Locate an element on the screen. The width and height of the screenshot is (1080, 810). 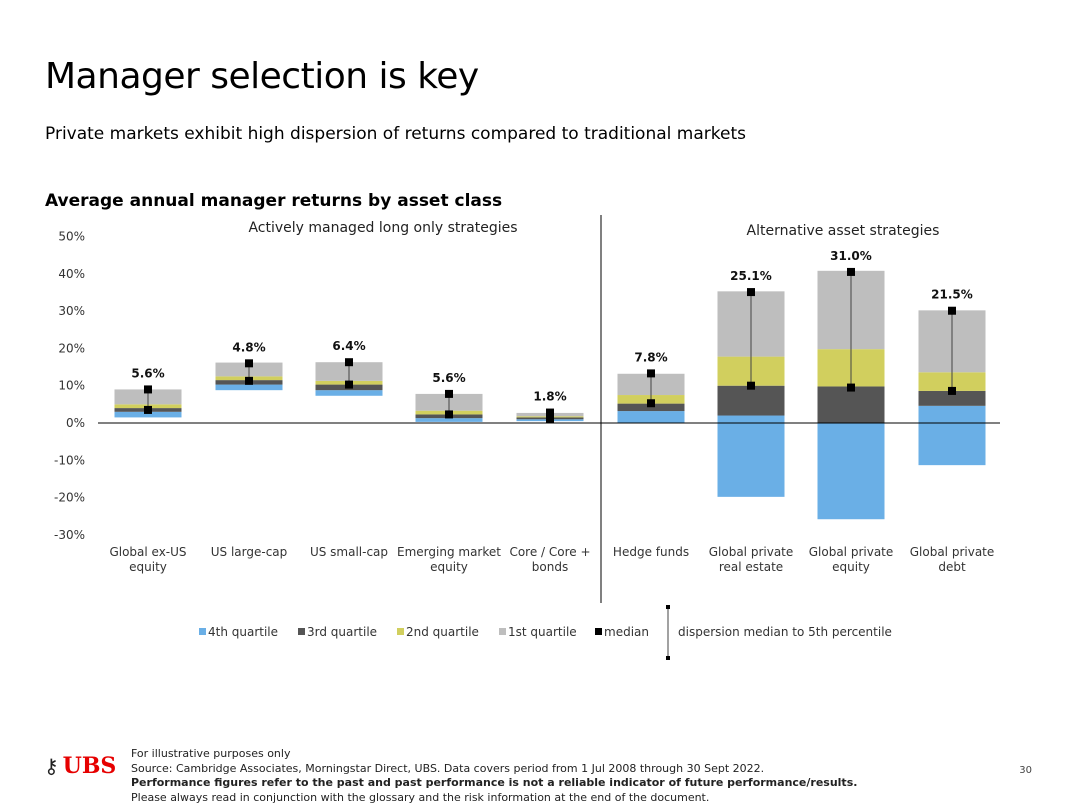
y-tick-label: 40% is located at coordinates (71, 274).